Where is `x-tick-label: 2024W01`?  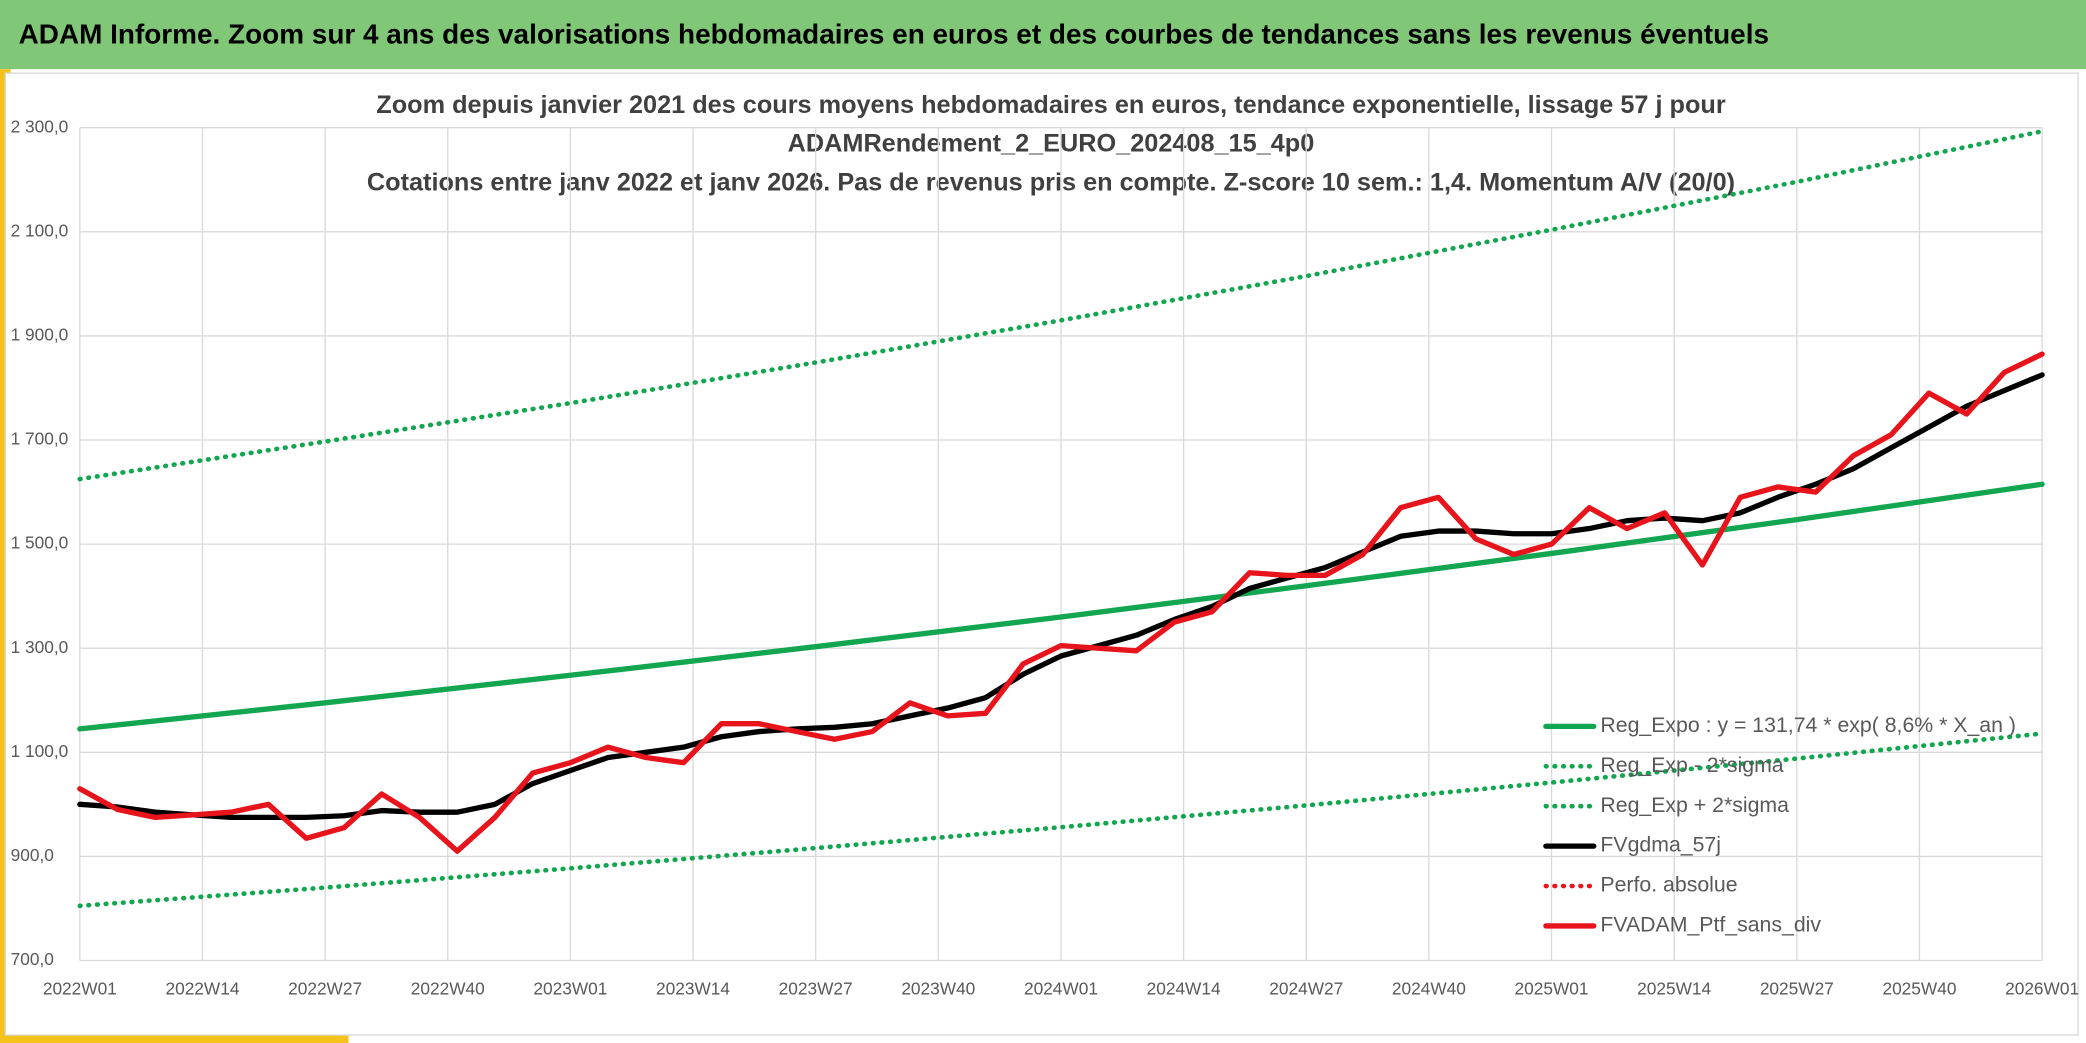
x-tick-label: 2024W01 is located at coordinates (1061, 988).